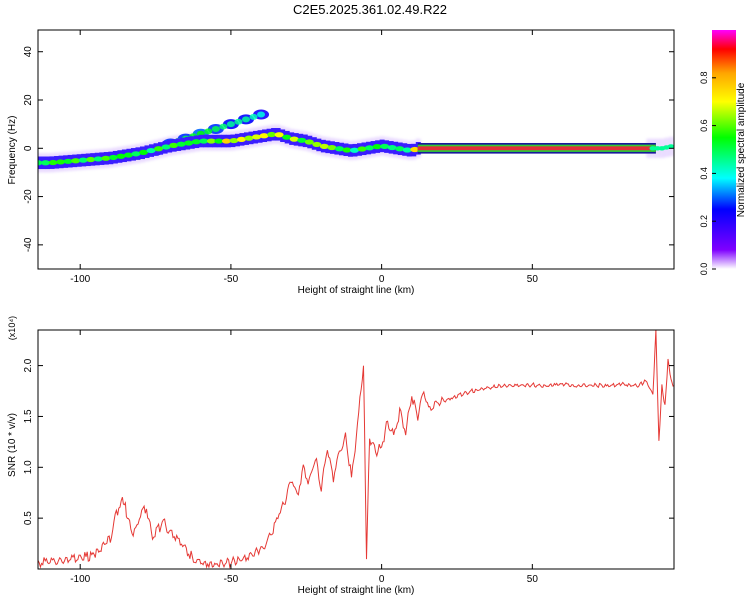 This screenshot has height=600, width=750. What do you see at coordinates (370, 9) in the screenshot?
I see `figure-title: C2E5.2025.361.02.49.R22` at bounding box center [370, 9].